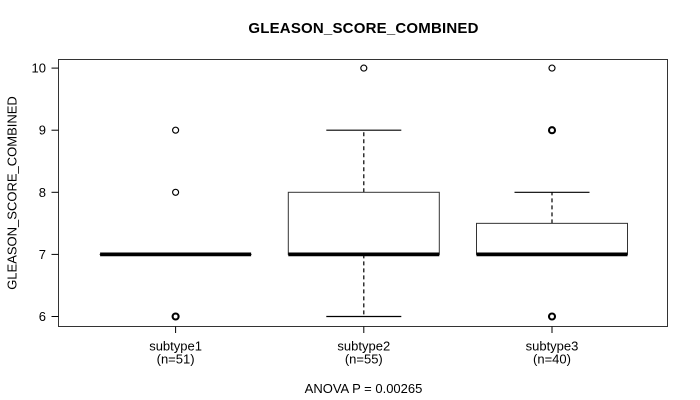 The width and height of the screenshot is (700, 400). What do you see at coordinates (42, 254) in the screenshot?
I see `y-tick-label: 7` at bounding box center [42, 254].